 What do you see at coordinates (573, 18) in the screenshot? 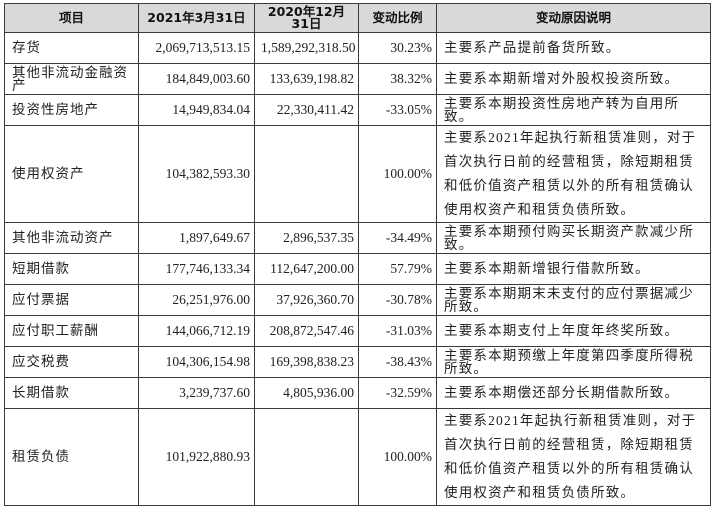
I see `header-reason: 变动原因说明` at bounding box center [573, 18].